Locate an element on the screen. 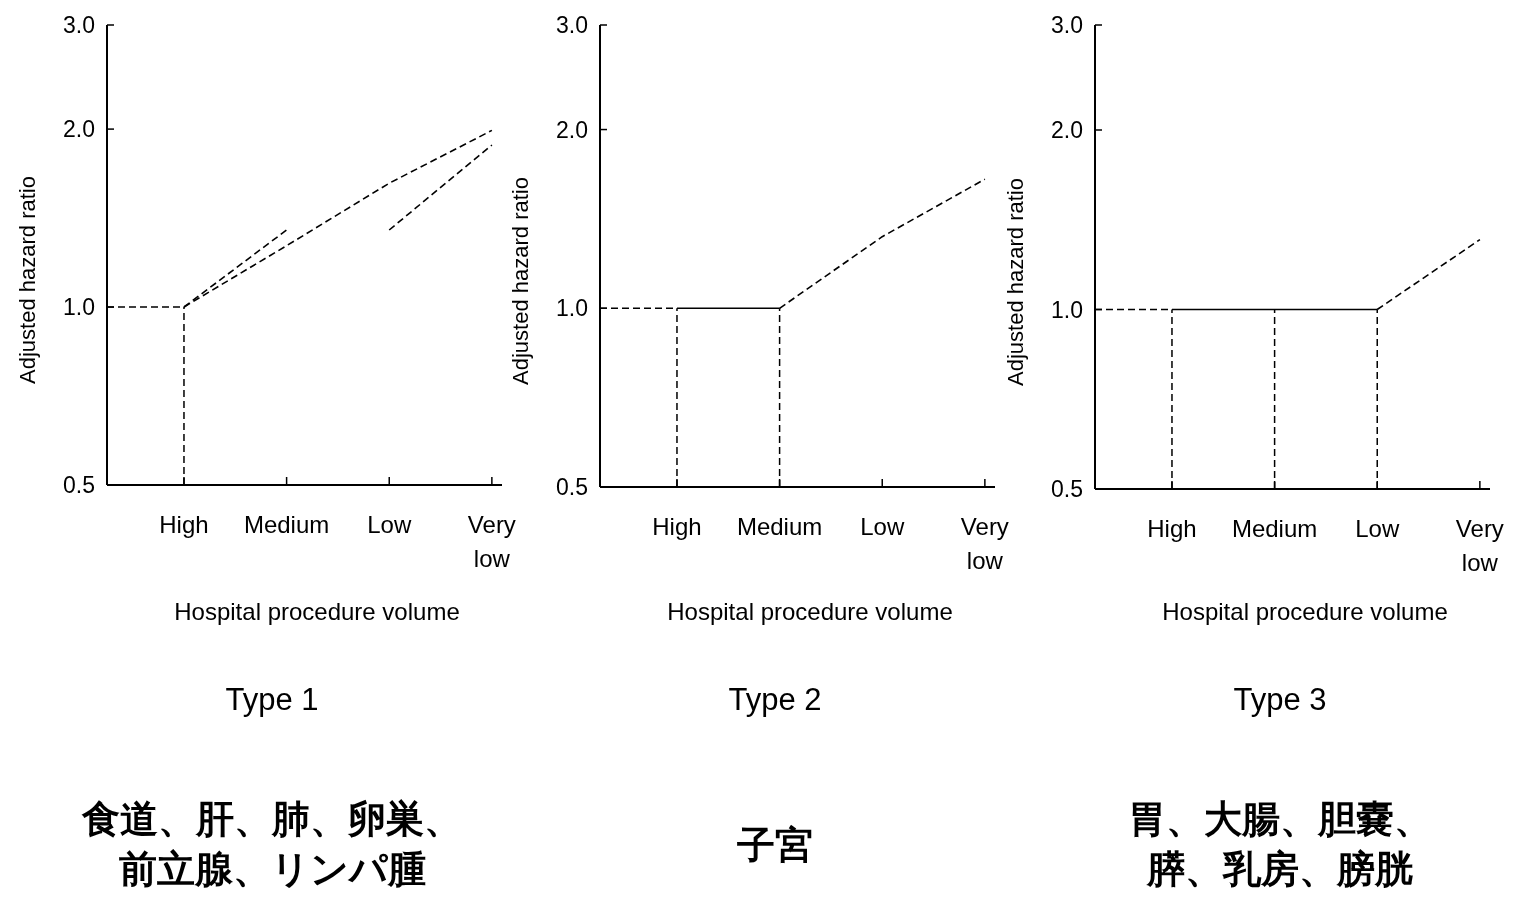 The width and height of the screenshot is (1519, 898). text: 食道、肝、肺、卵巣、 is located at coordinates (271, 819).